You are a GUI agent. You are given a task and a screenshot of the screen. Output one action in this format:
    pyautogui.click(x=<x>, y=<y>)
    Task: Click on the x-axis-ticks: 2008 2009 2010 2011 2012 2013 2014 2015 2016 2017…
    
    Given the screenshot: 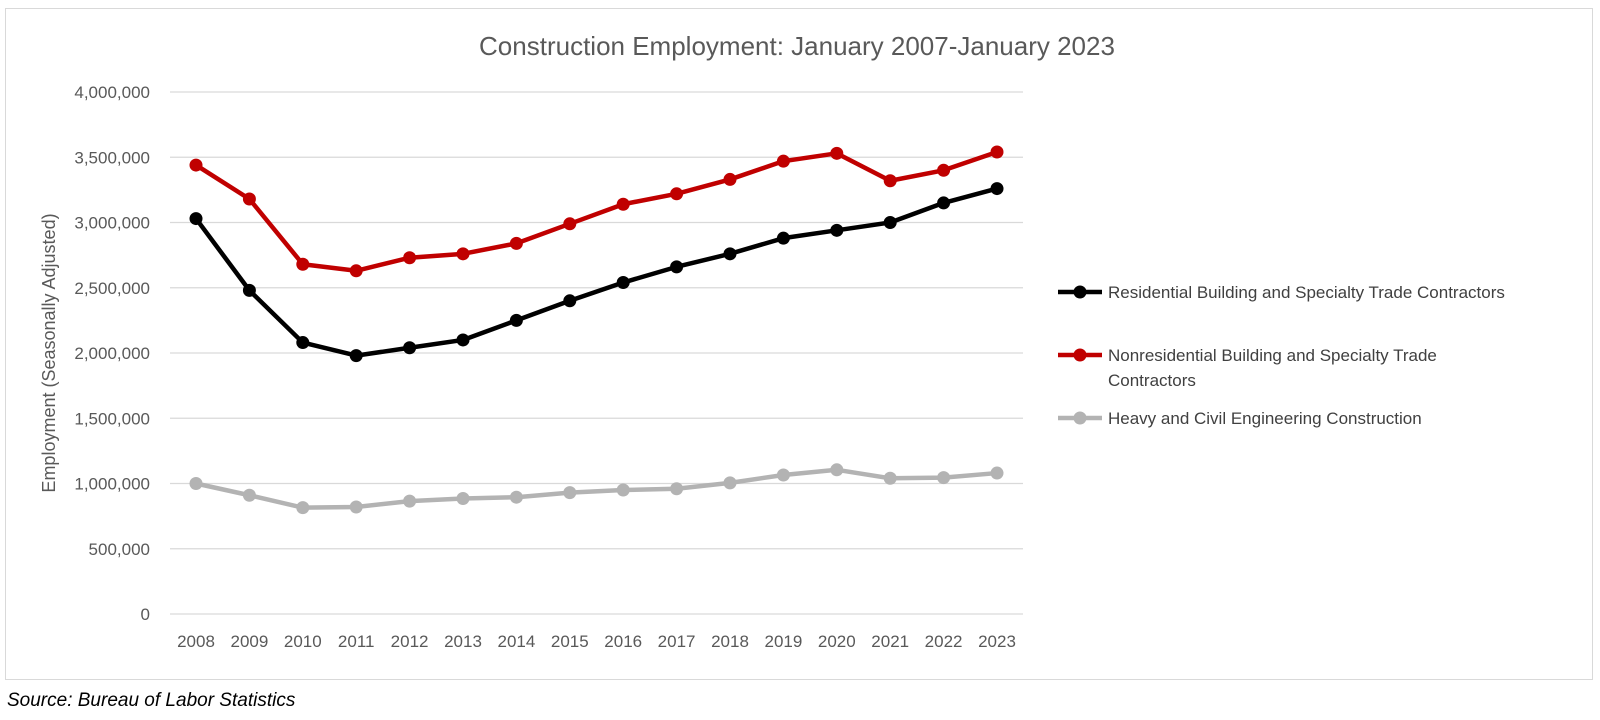 What is the action you would take?
    pyautogui.click(x=596, y=641)
    